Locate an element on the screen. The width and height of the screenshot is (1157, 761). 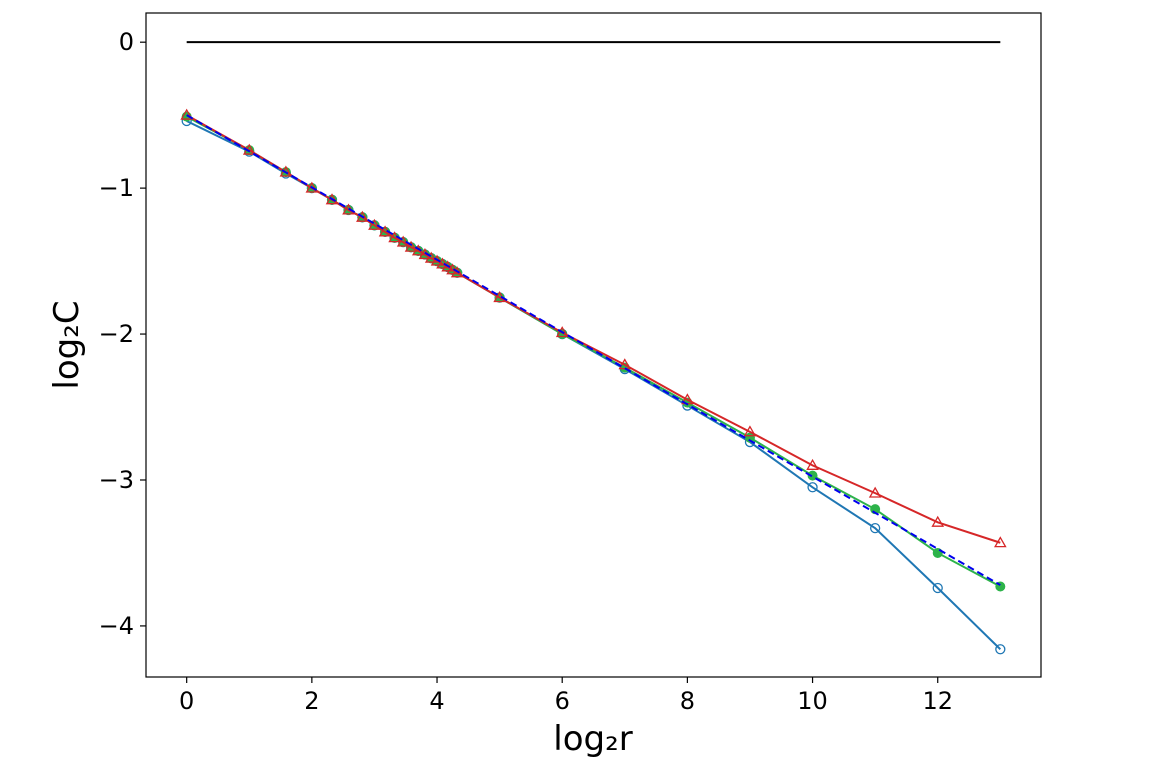
x-tick-label: 10 is located at coordinates (812, 701).